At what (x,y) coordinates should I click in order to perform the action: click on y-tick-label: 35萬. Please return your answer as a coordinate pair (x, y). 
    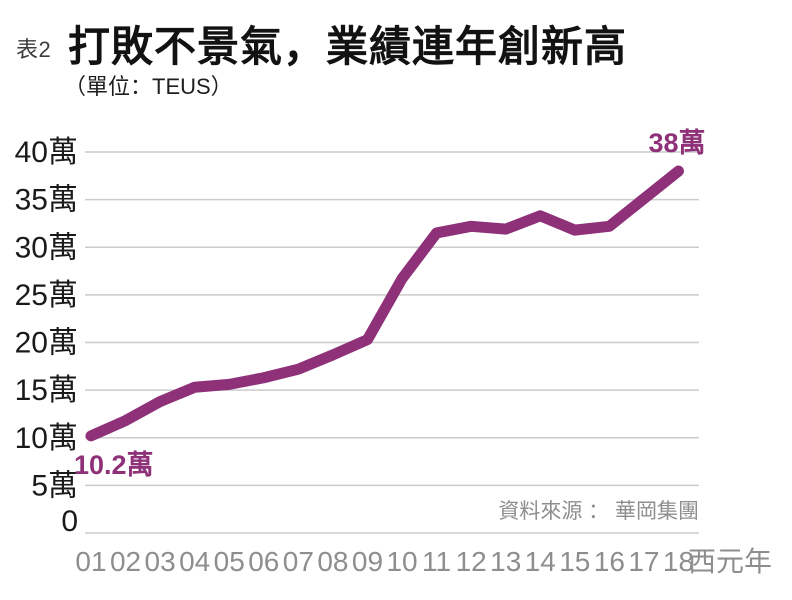
    Looking at the image, I should click on (46, 200).